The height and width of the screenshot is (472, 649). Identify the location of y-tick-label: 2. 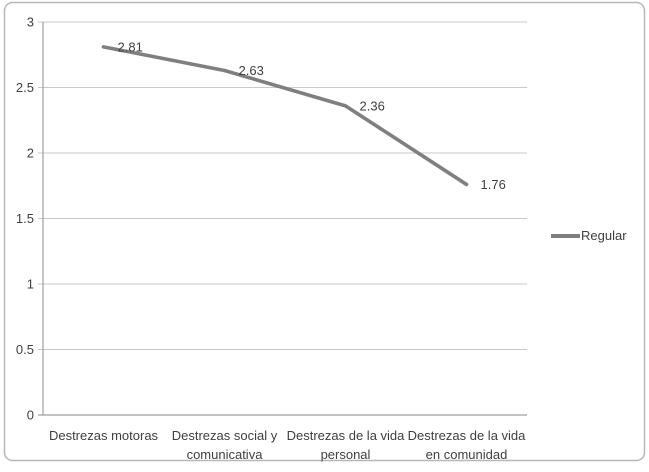
(30, 153).